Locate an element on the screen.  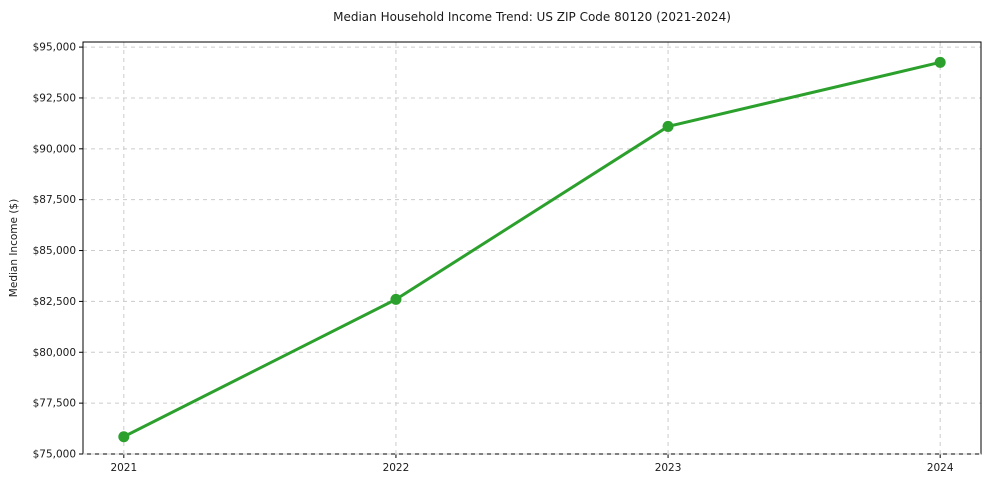
y-tick-label: $82,500 is located at coordinates (54, 302).